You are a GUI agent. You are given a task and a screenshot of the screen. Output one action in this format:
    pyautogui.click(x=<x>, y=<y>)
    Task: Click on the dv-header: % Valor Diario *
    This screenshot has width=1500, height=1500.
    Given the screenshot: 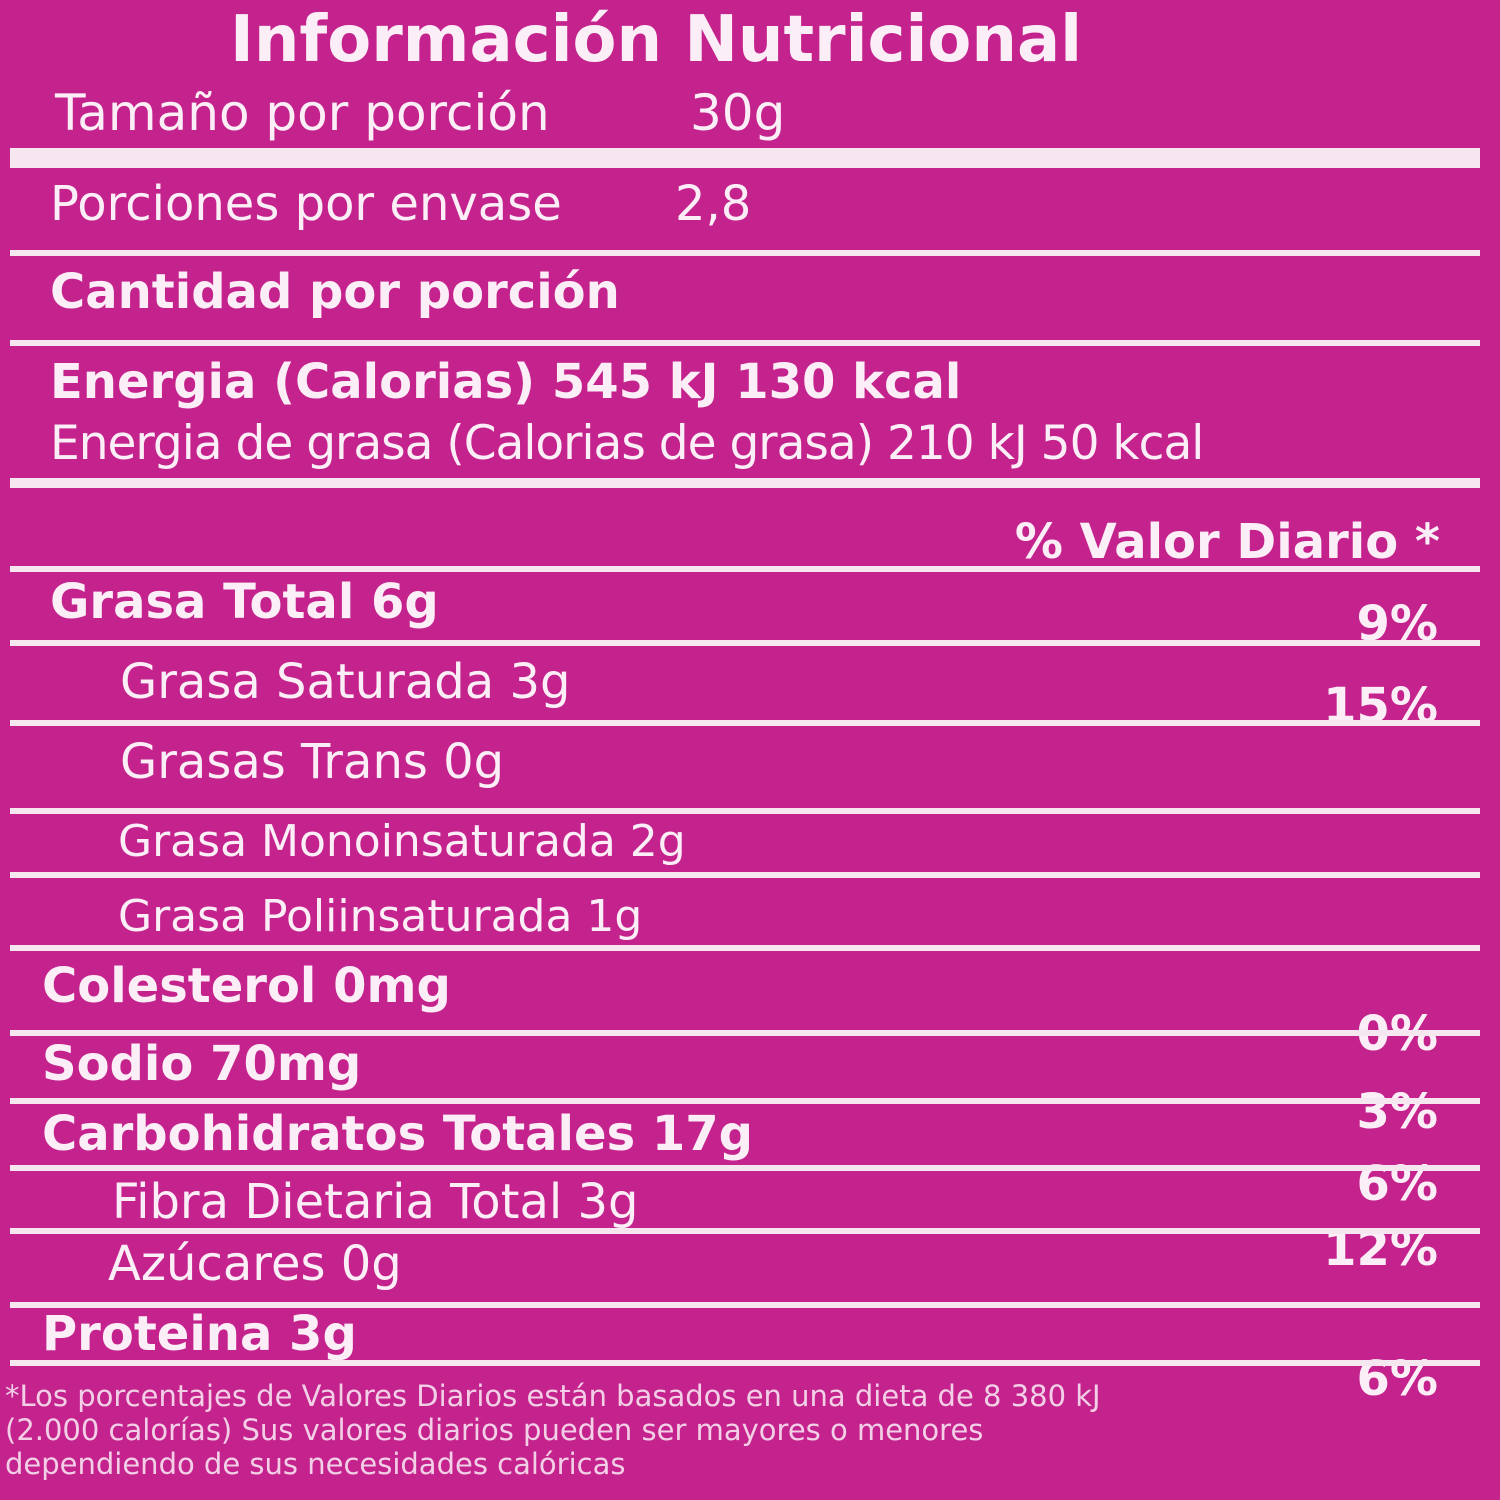 What is the action you would take?
    pyautogui.click(x=1227, y=542)
    